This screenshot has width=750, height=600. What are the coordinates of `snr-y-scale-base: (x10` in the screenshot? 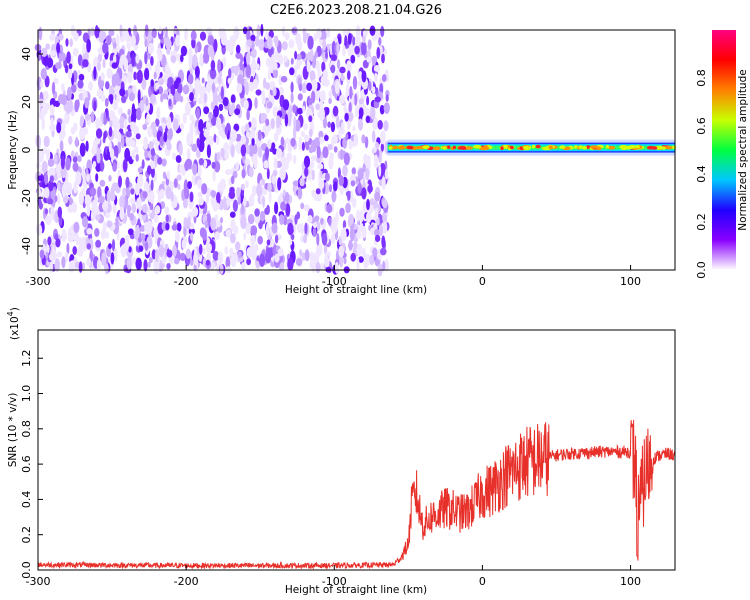 It's located at (15, 328).